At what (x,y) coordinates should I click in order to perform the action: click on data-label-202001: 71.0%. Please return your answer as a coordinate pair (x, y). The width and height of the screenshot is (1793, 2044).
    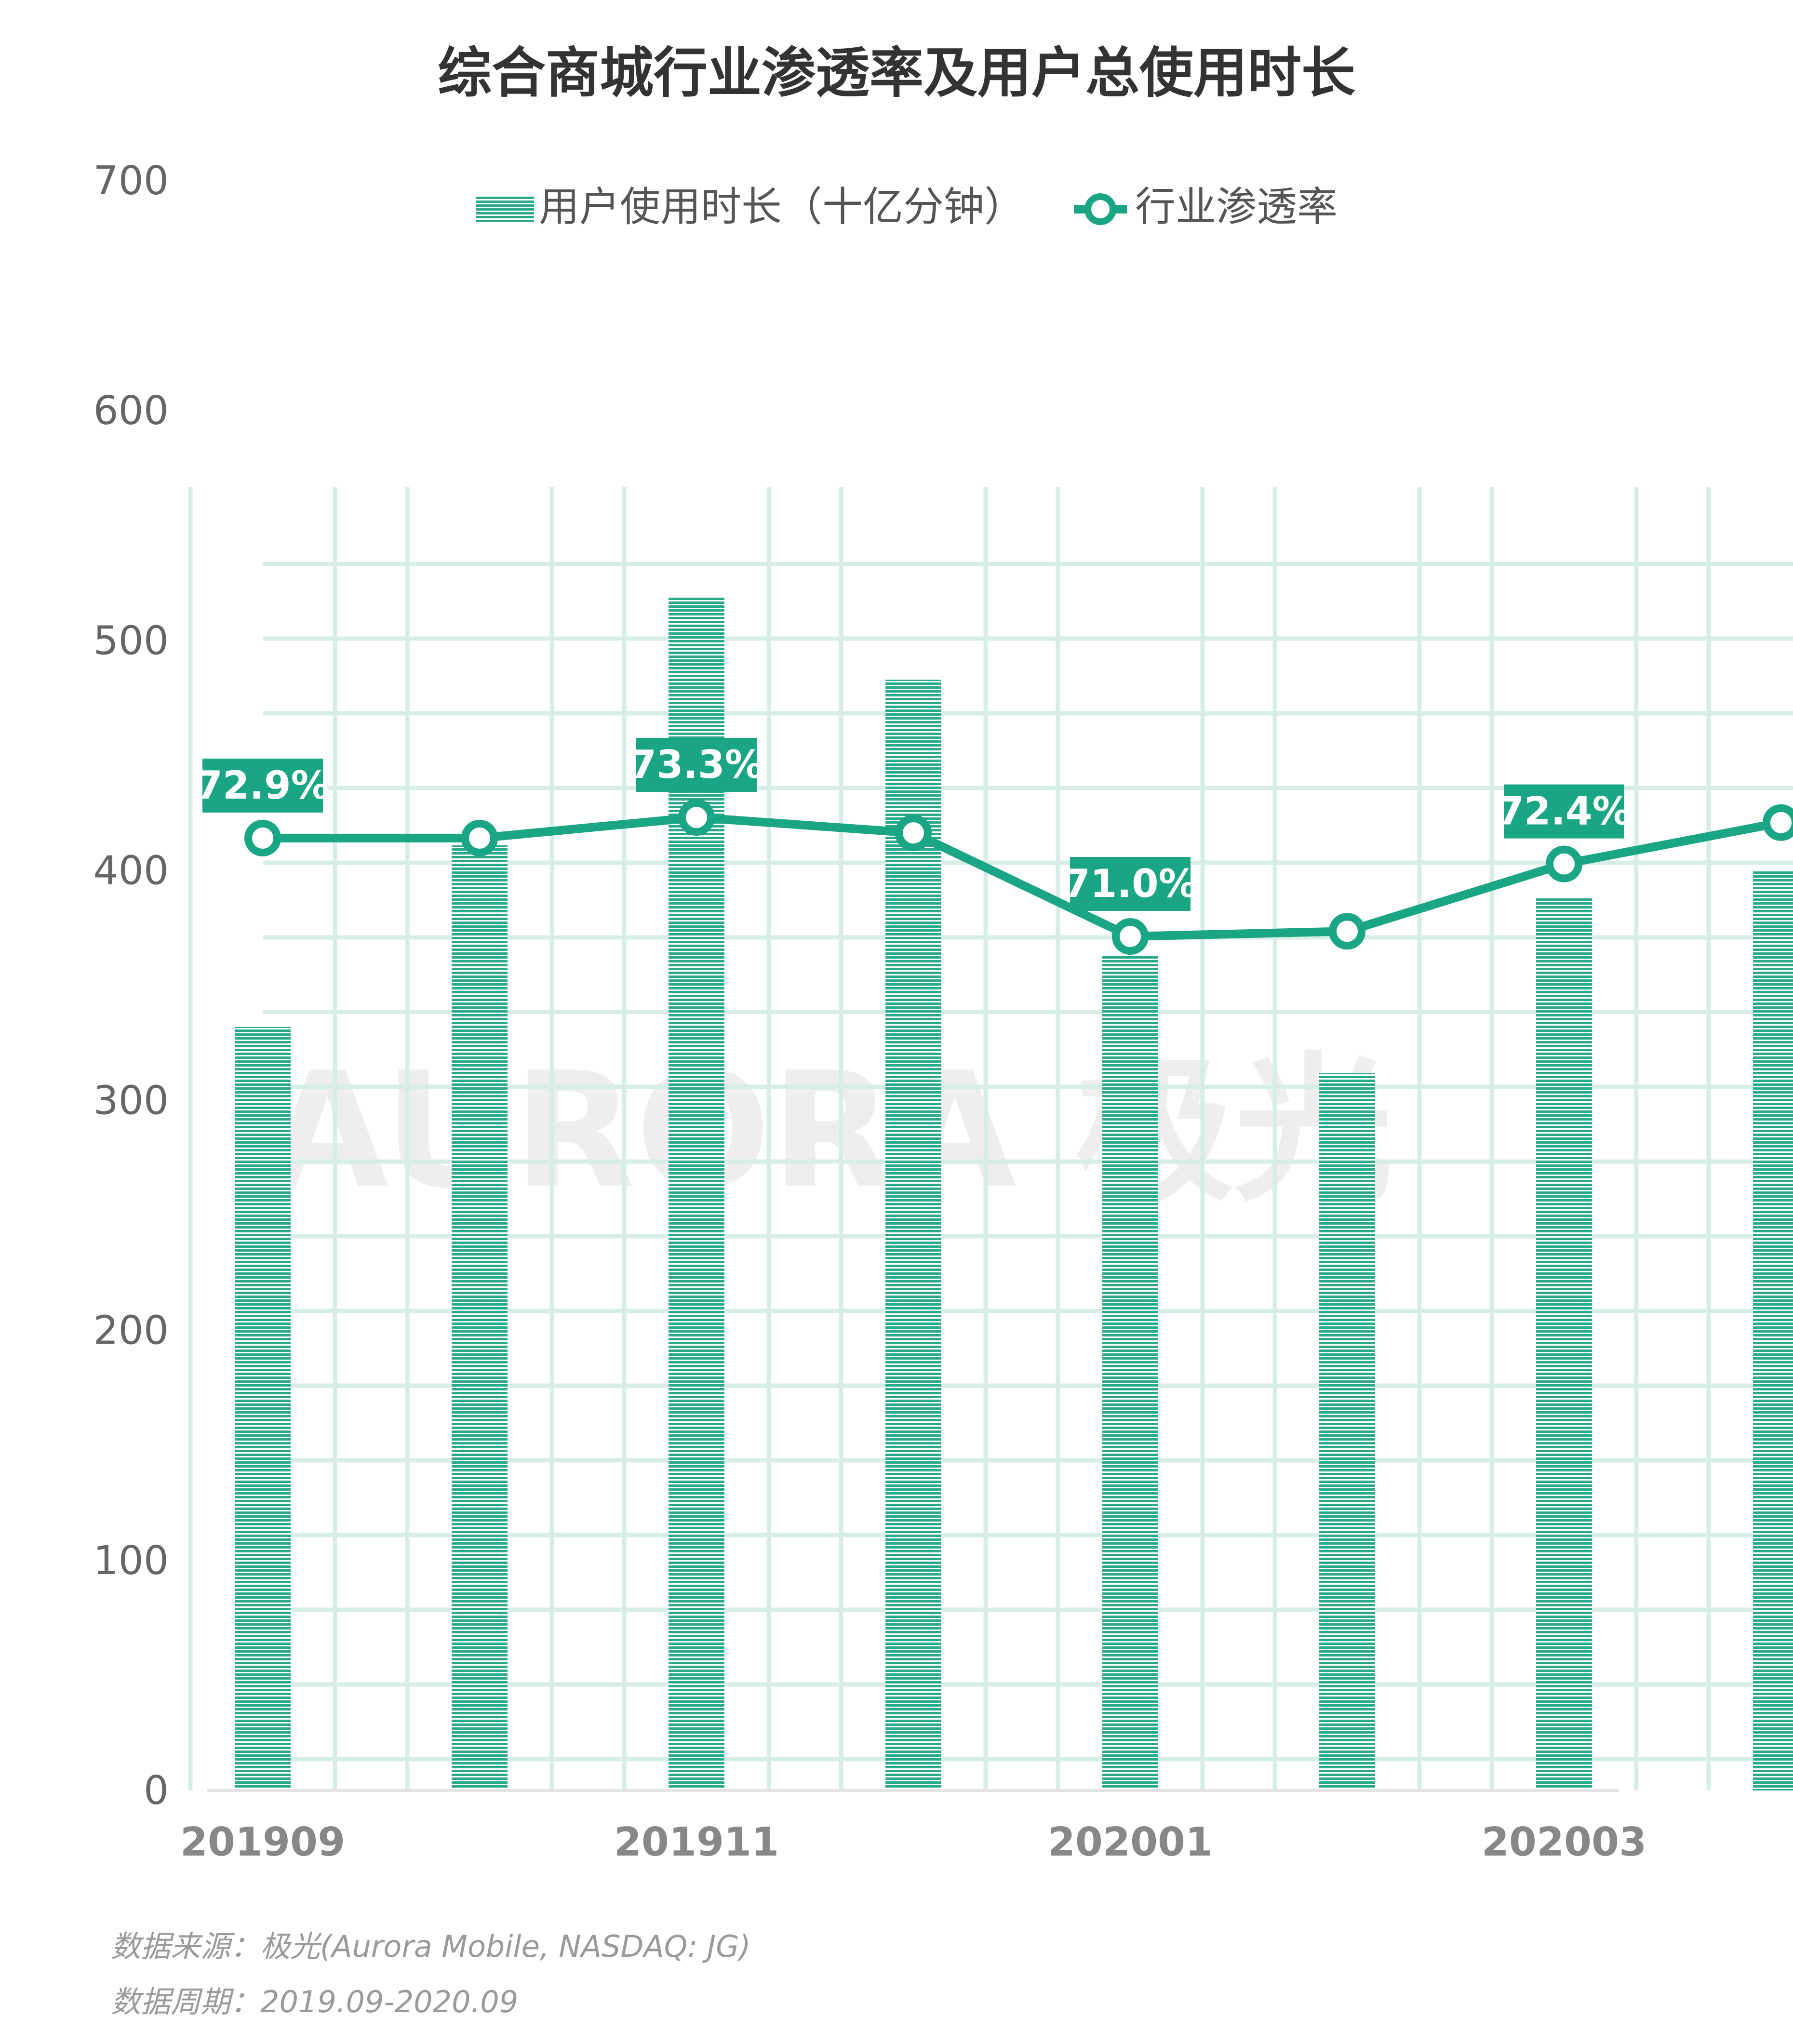
    Looking at the image, I should click on (1130, 883).